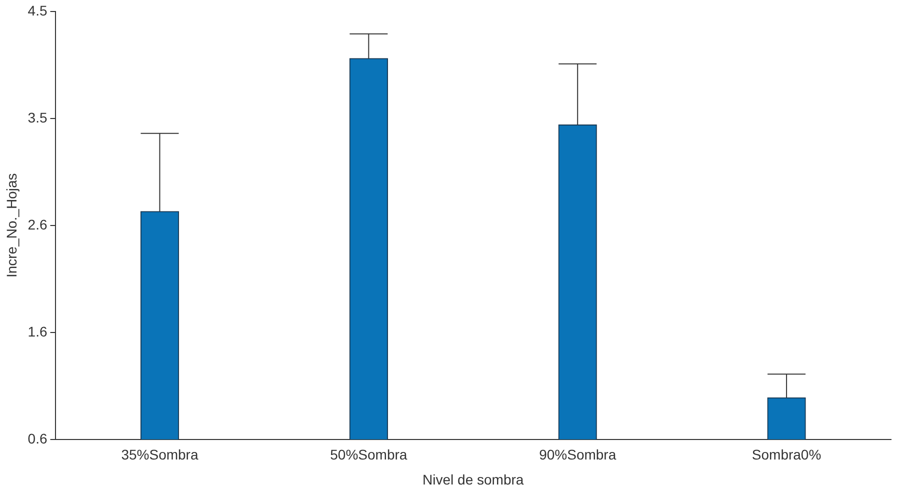 This screenshot has width=903, height=489. Describe the element at coordinates (787, 454) in the screenshot. I see `x-tick-label: Sombra0%` at that location.